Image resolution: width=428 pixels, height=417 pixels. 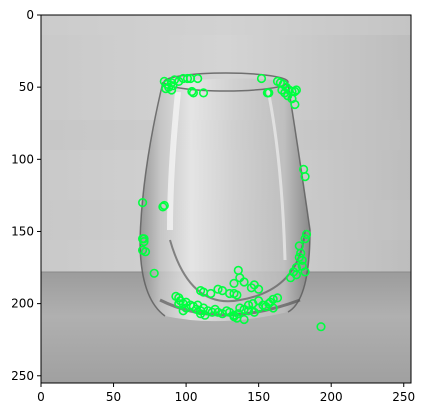 I want to click on x-tick-label: 150, so click(x=258, y=397).